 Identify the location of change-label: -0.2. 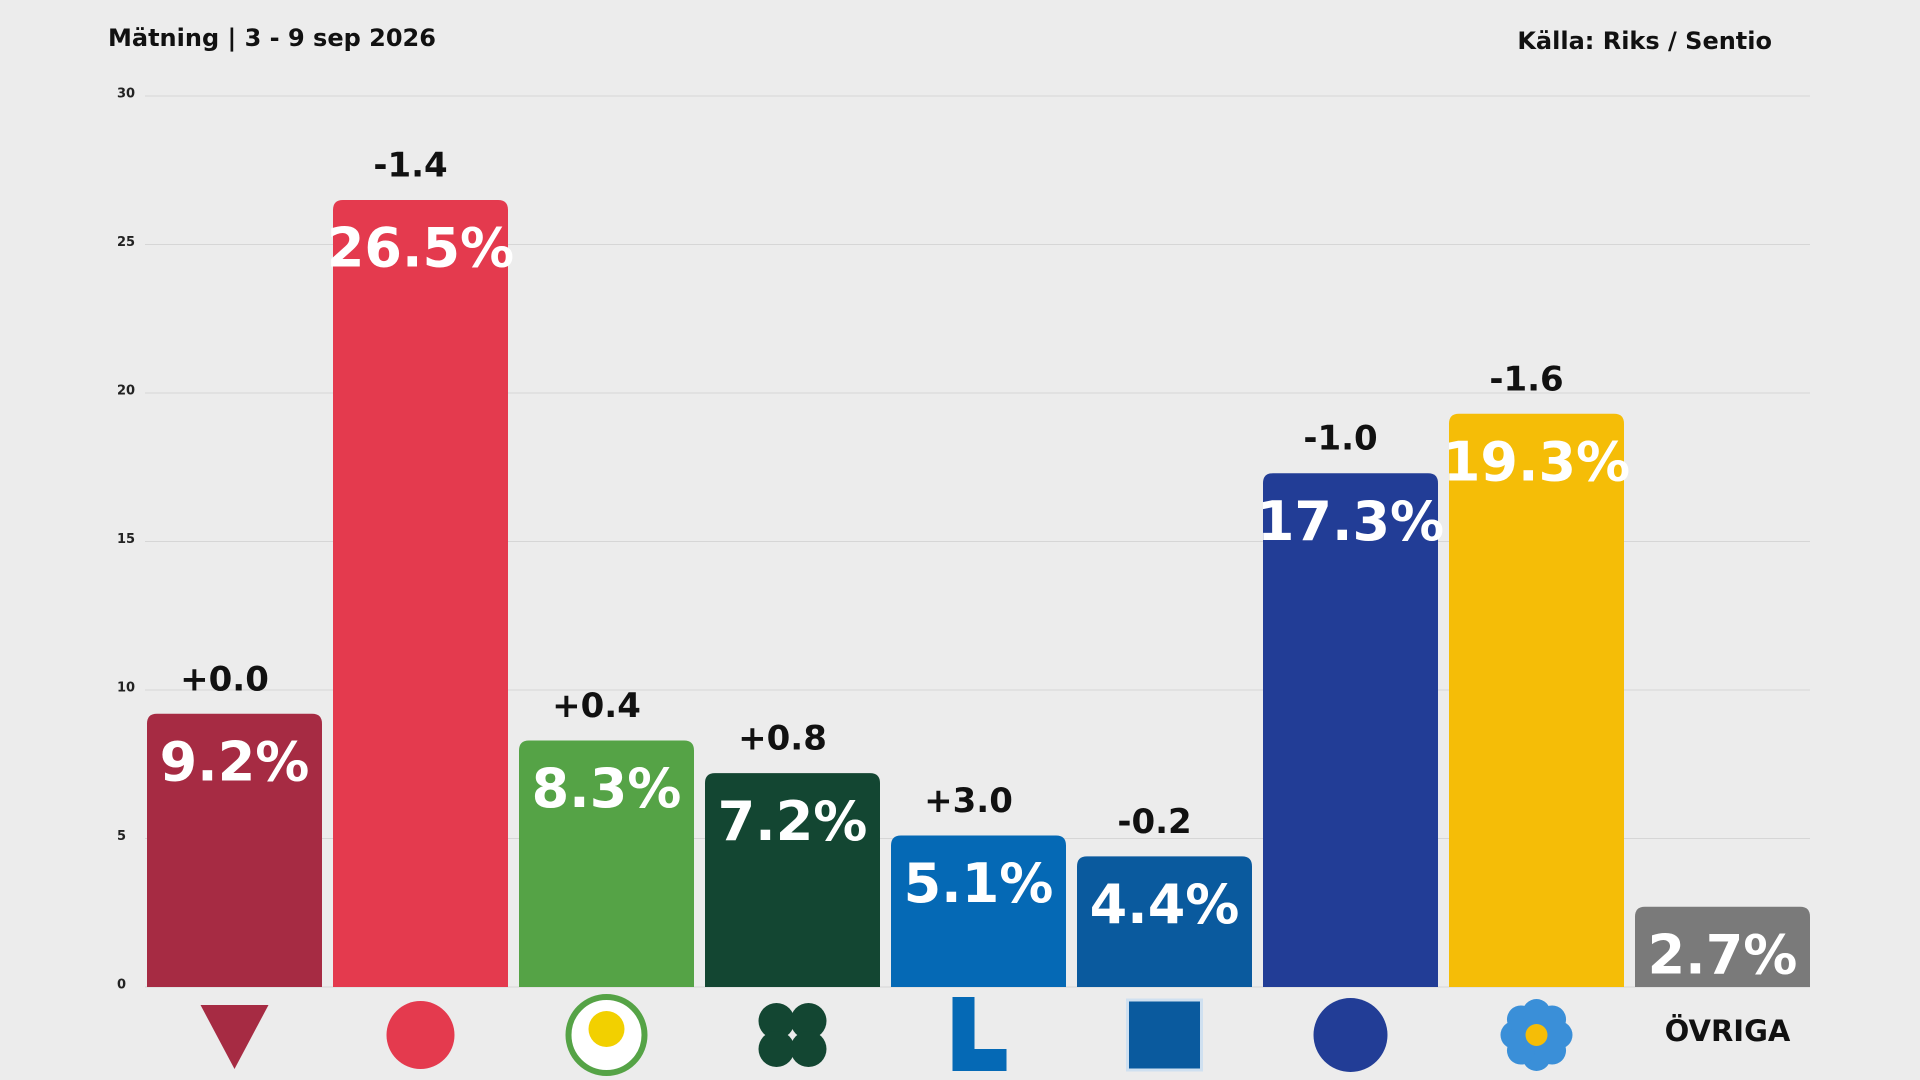
(1154, 822).